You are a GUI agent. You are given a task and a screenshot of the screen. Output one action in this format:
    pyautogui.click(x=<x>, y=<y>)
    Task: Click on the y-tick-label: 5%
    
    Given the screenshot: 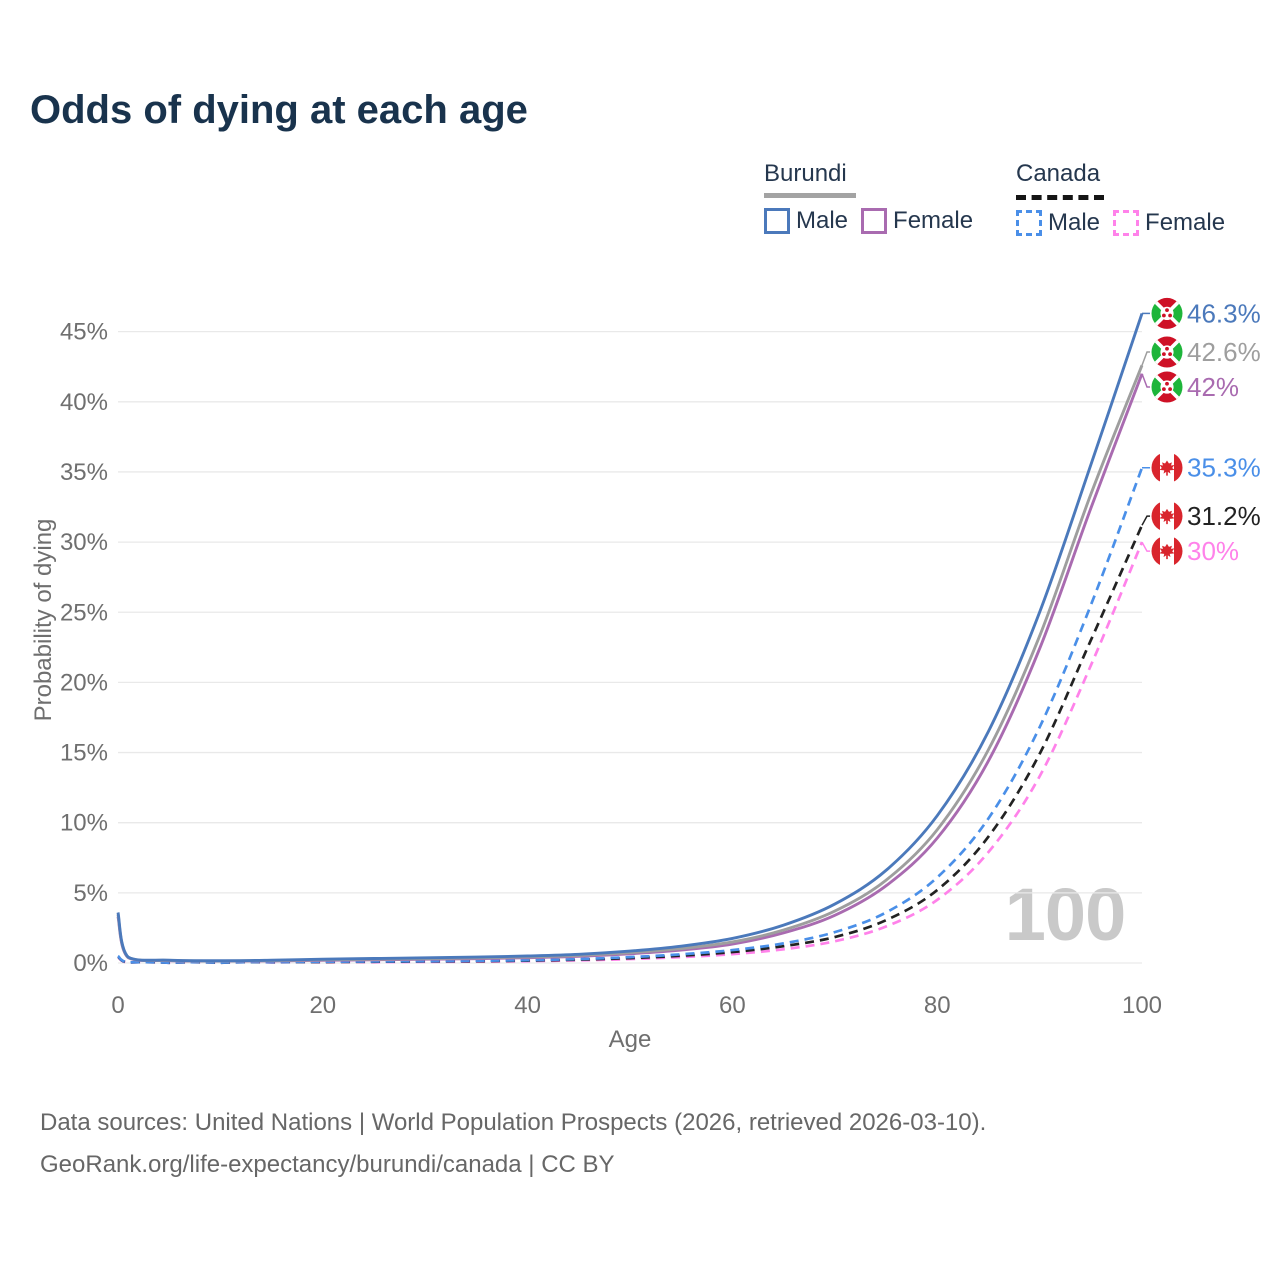 What is the action you would take?
    pyautogui.click(x=90, y=893)
    